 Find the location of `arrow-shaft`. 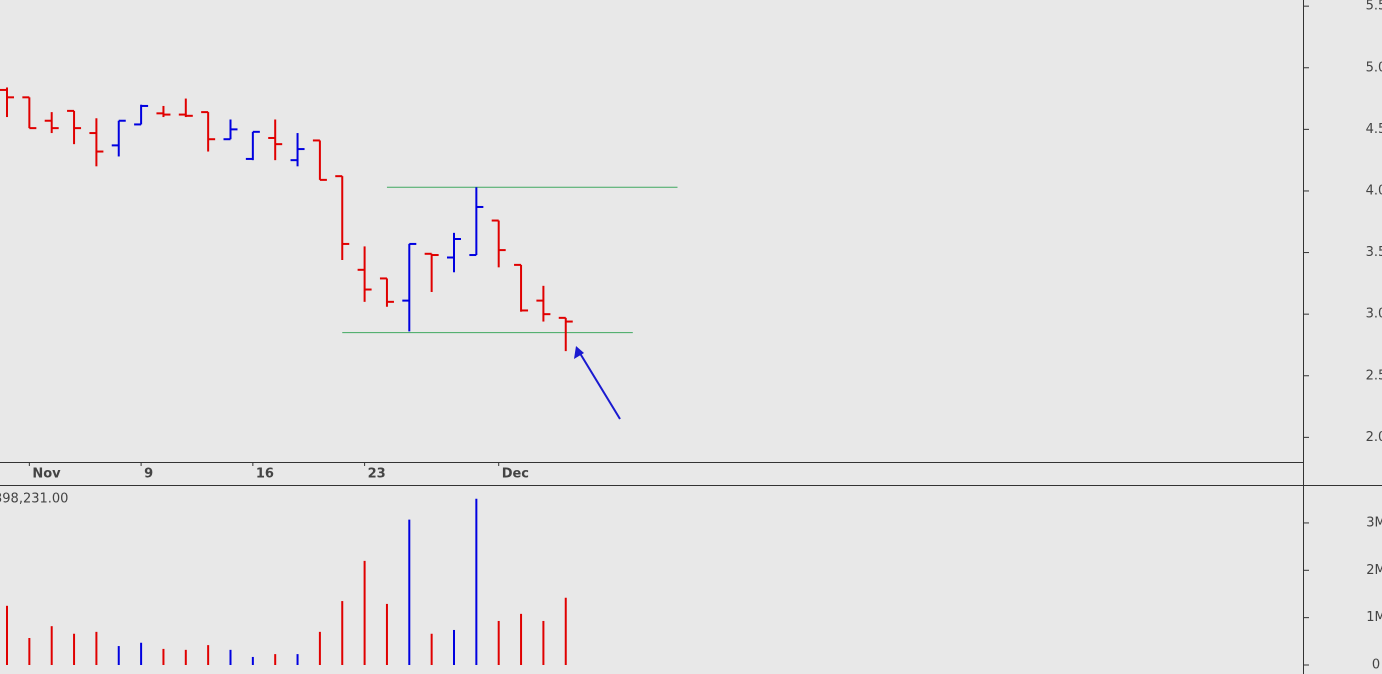

arrow-shaft is located at coordinates (599, 384).